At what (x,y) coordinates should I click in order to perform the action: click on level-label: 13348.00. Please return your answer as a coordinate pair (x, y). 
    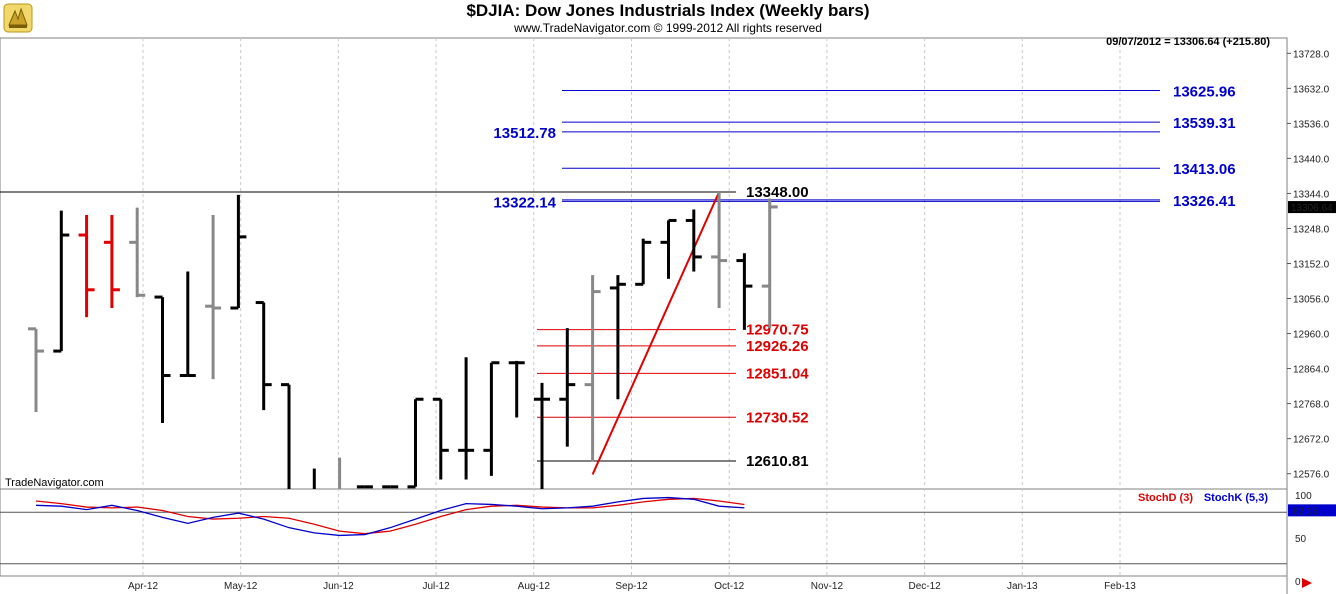
    Looking at the image, I should click on (777, 192).